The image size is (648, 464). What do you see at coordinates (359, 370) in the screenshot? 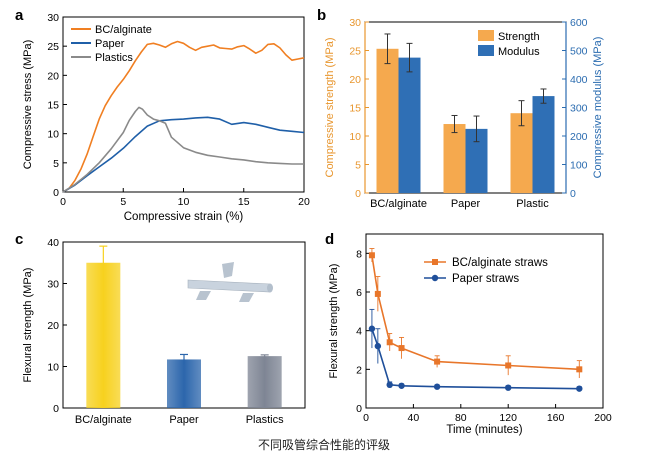
I see `y-tick-label: 2` at bounding box center [359, 370].